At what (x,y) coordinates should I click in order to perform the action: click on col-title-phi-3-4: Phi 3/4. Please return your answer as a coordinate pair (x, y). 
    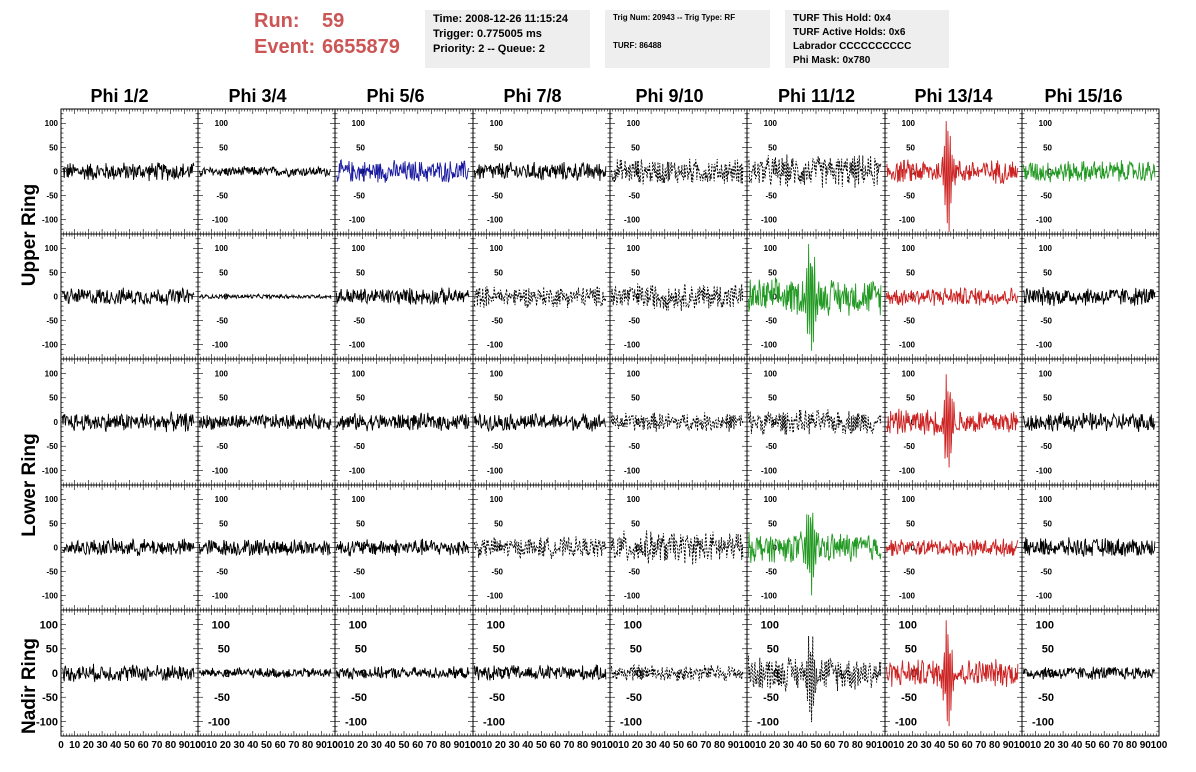
    Looking at the image, I should click on (257, 96).